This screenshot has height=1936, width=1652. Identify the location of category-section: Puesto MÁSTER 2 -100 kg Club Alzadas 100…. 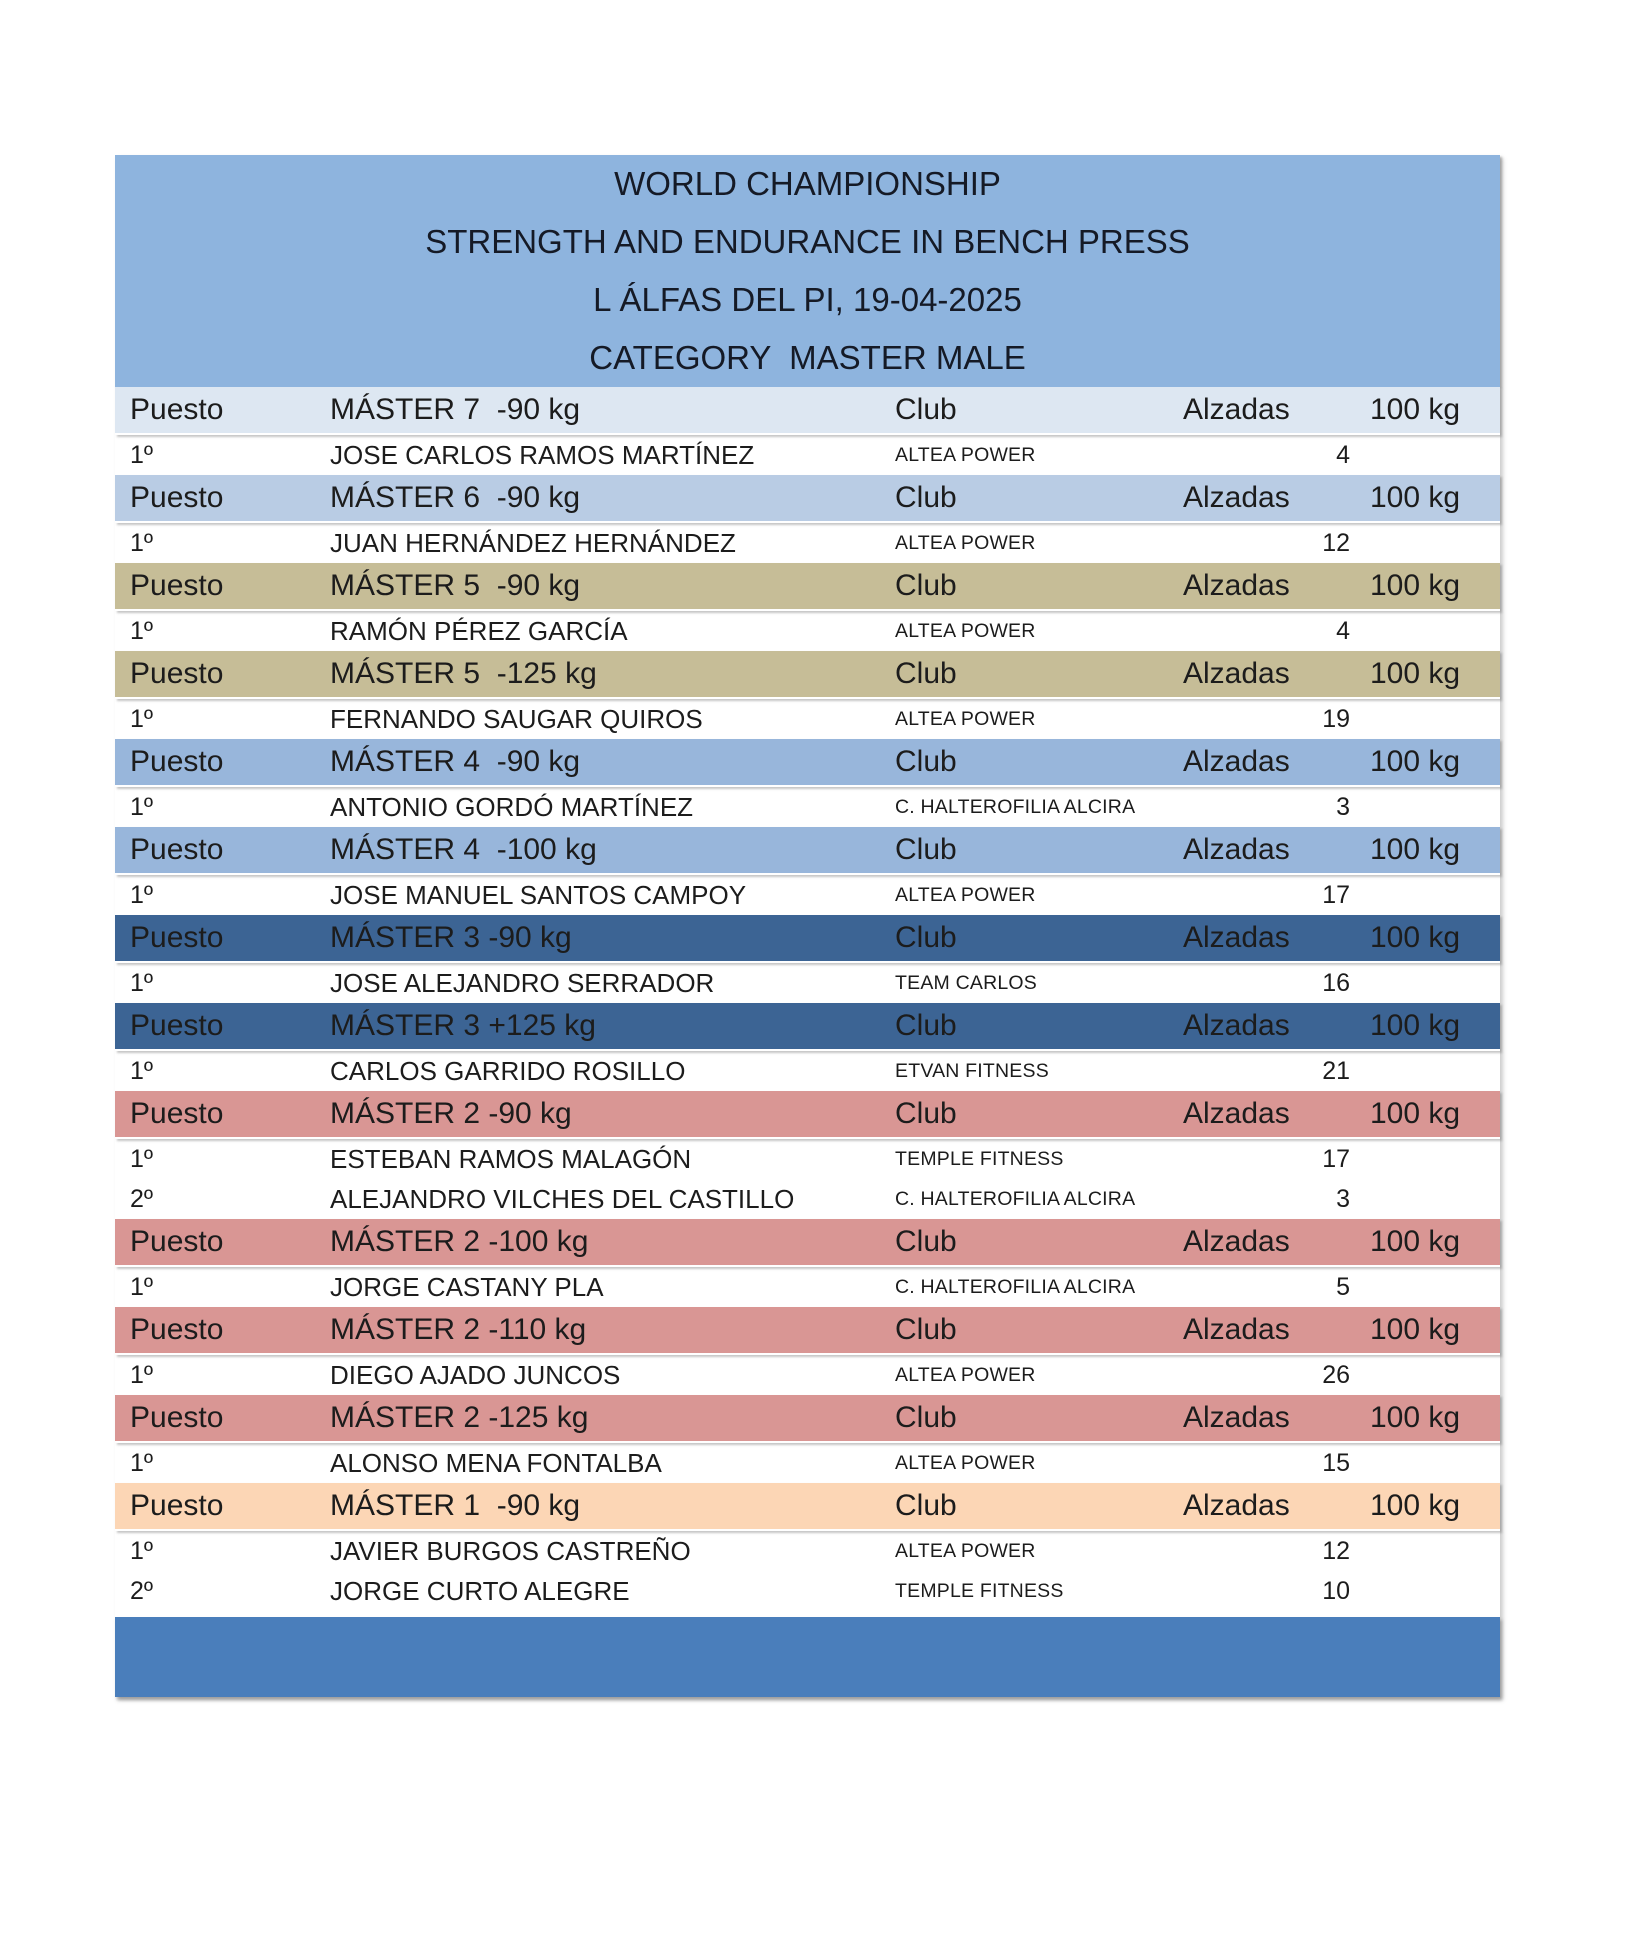
(807, 1263).